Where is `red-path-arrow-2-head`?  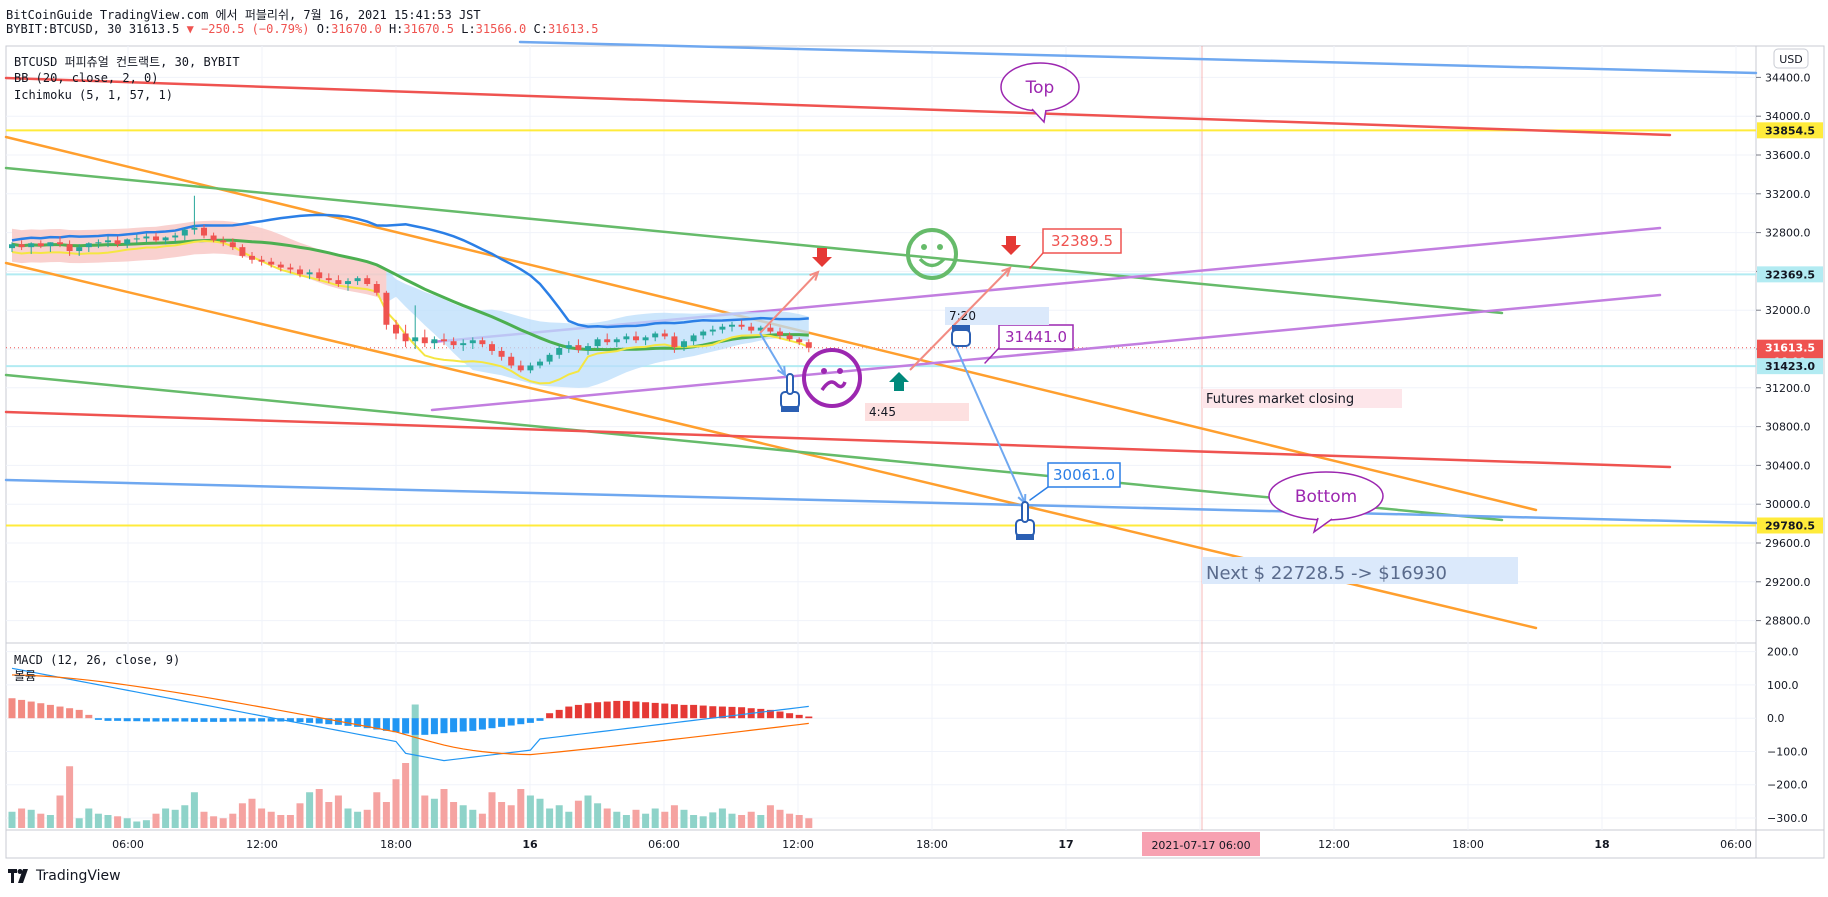 red-path-arrow-2-head is located at coordinates (1006, 271).